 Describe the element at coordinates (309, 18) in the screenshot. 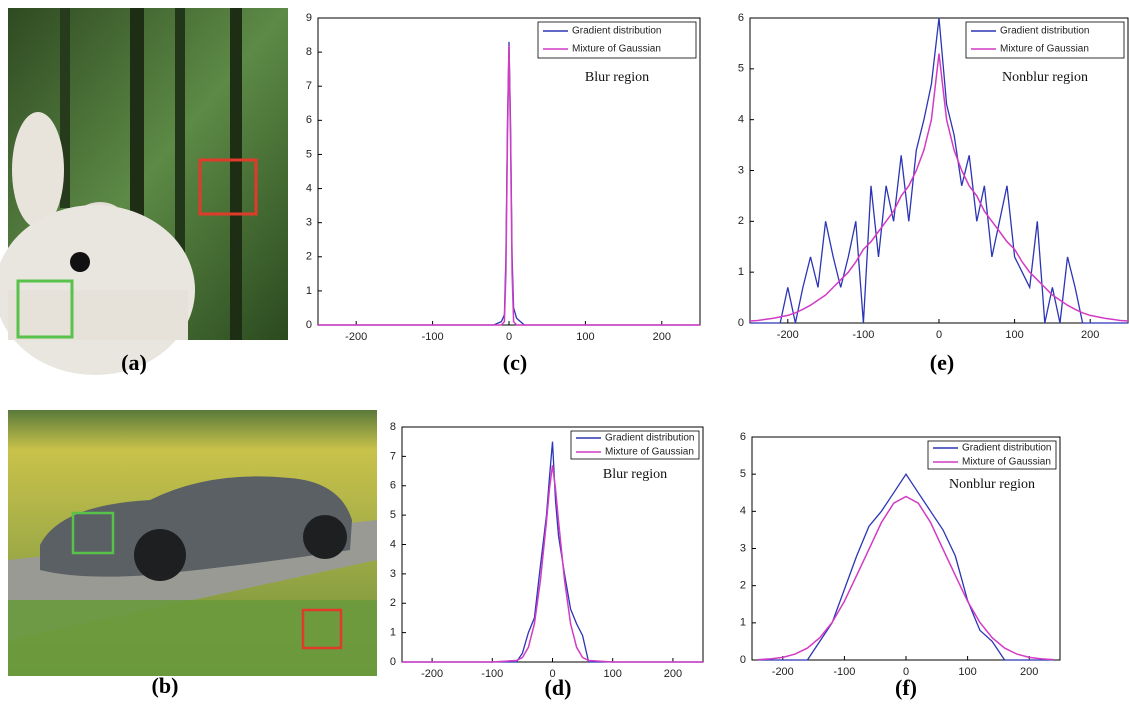

I see `y-tick-label: 9` at that location.